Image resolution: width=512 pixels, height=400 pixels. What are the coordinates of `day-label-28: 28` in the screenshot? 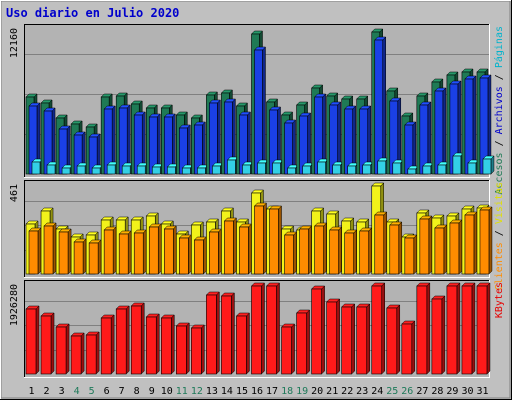 It's located at (437, 391).